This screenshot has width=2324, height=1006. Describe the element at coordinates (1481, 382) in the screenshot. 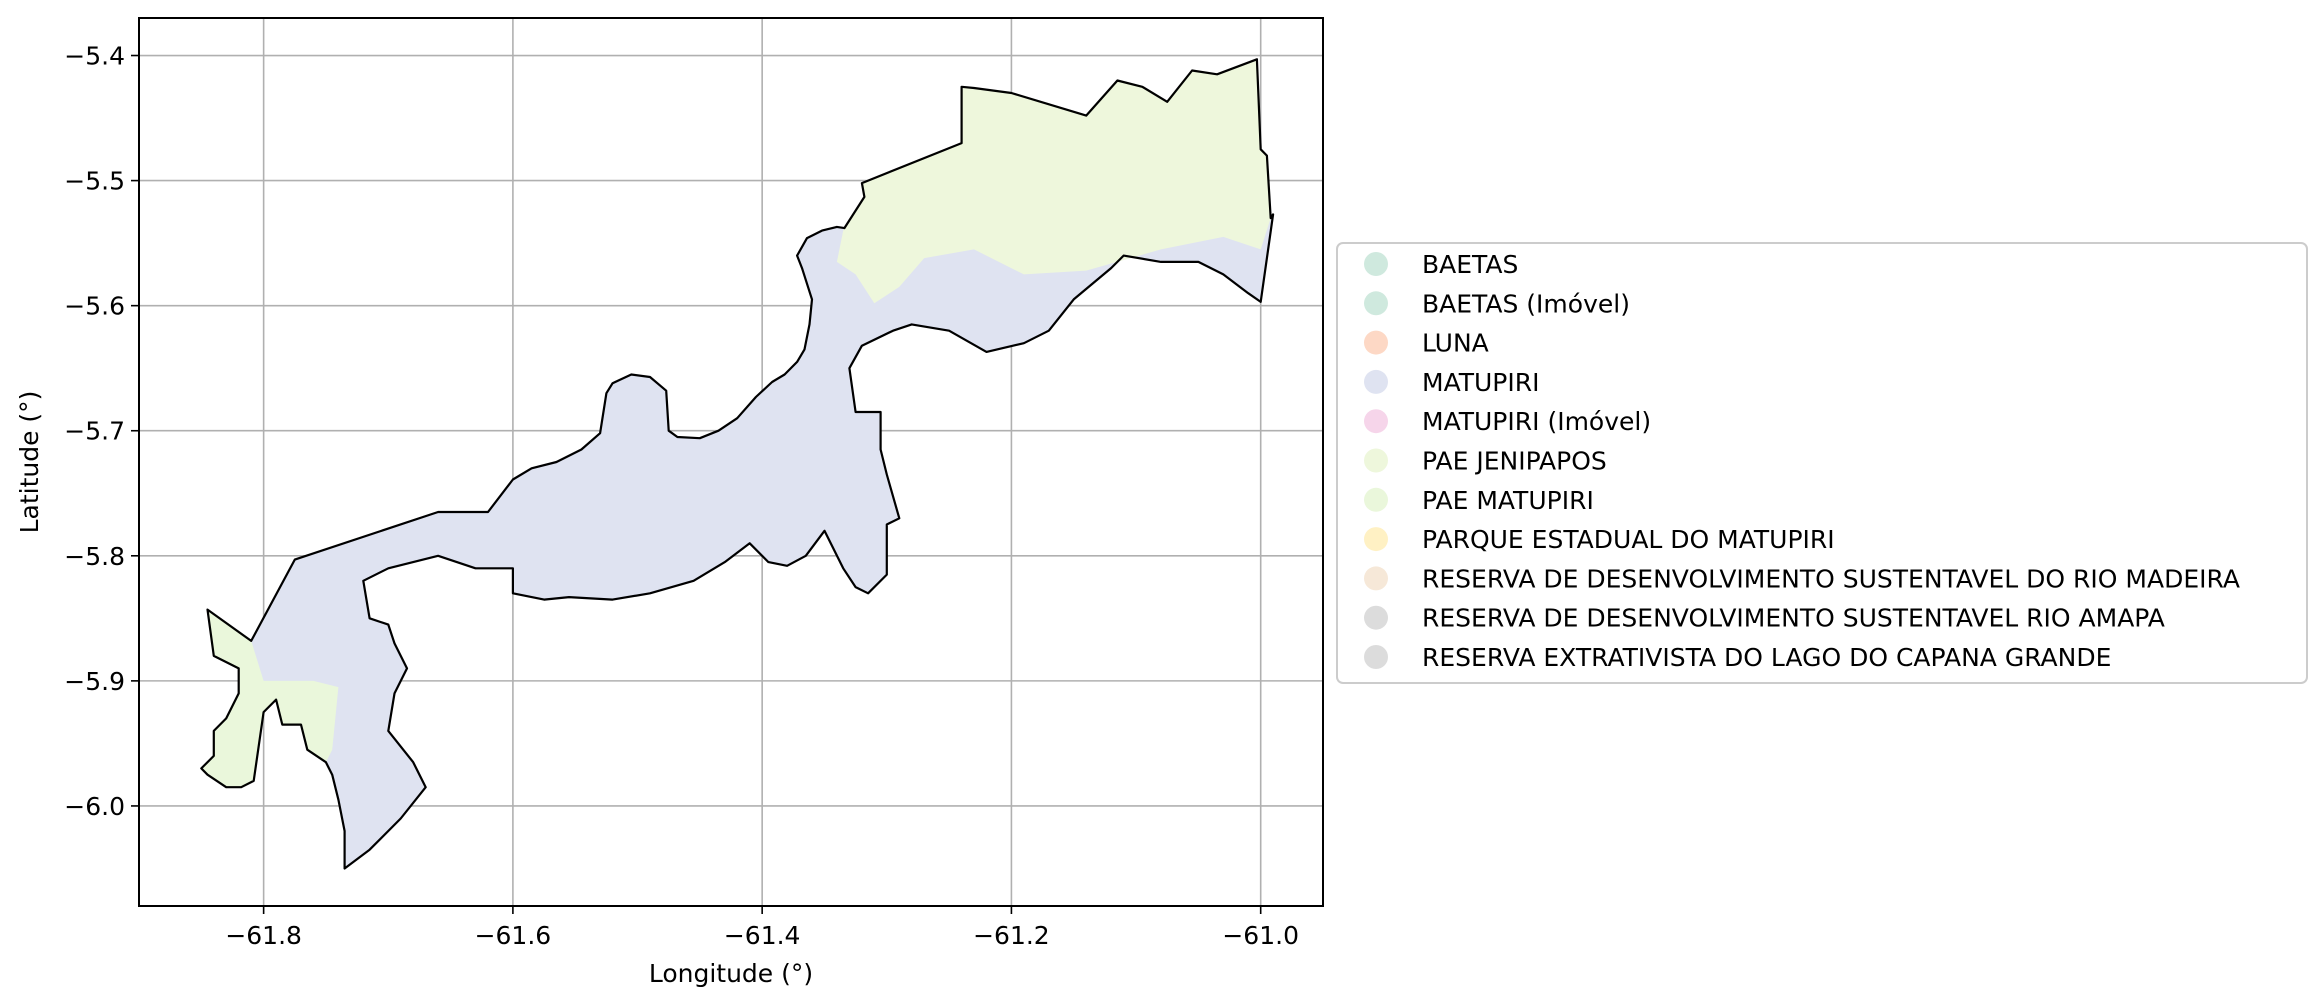

I see `legend-label: MATUPIRI` at that location.